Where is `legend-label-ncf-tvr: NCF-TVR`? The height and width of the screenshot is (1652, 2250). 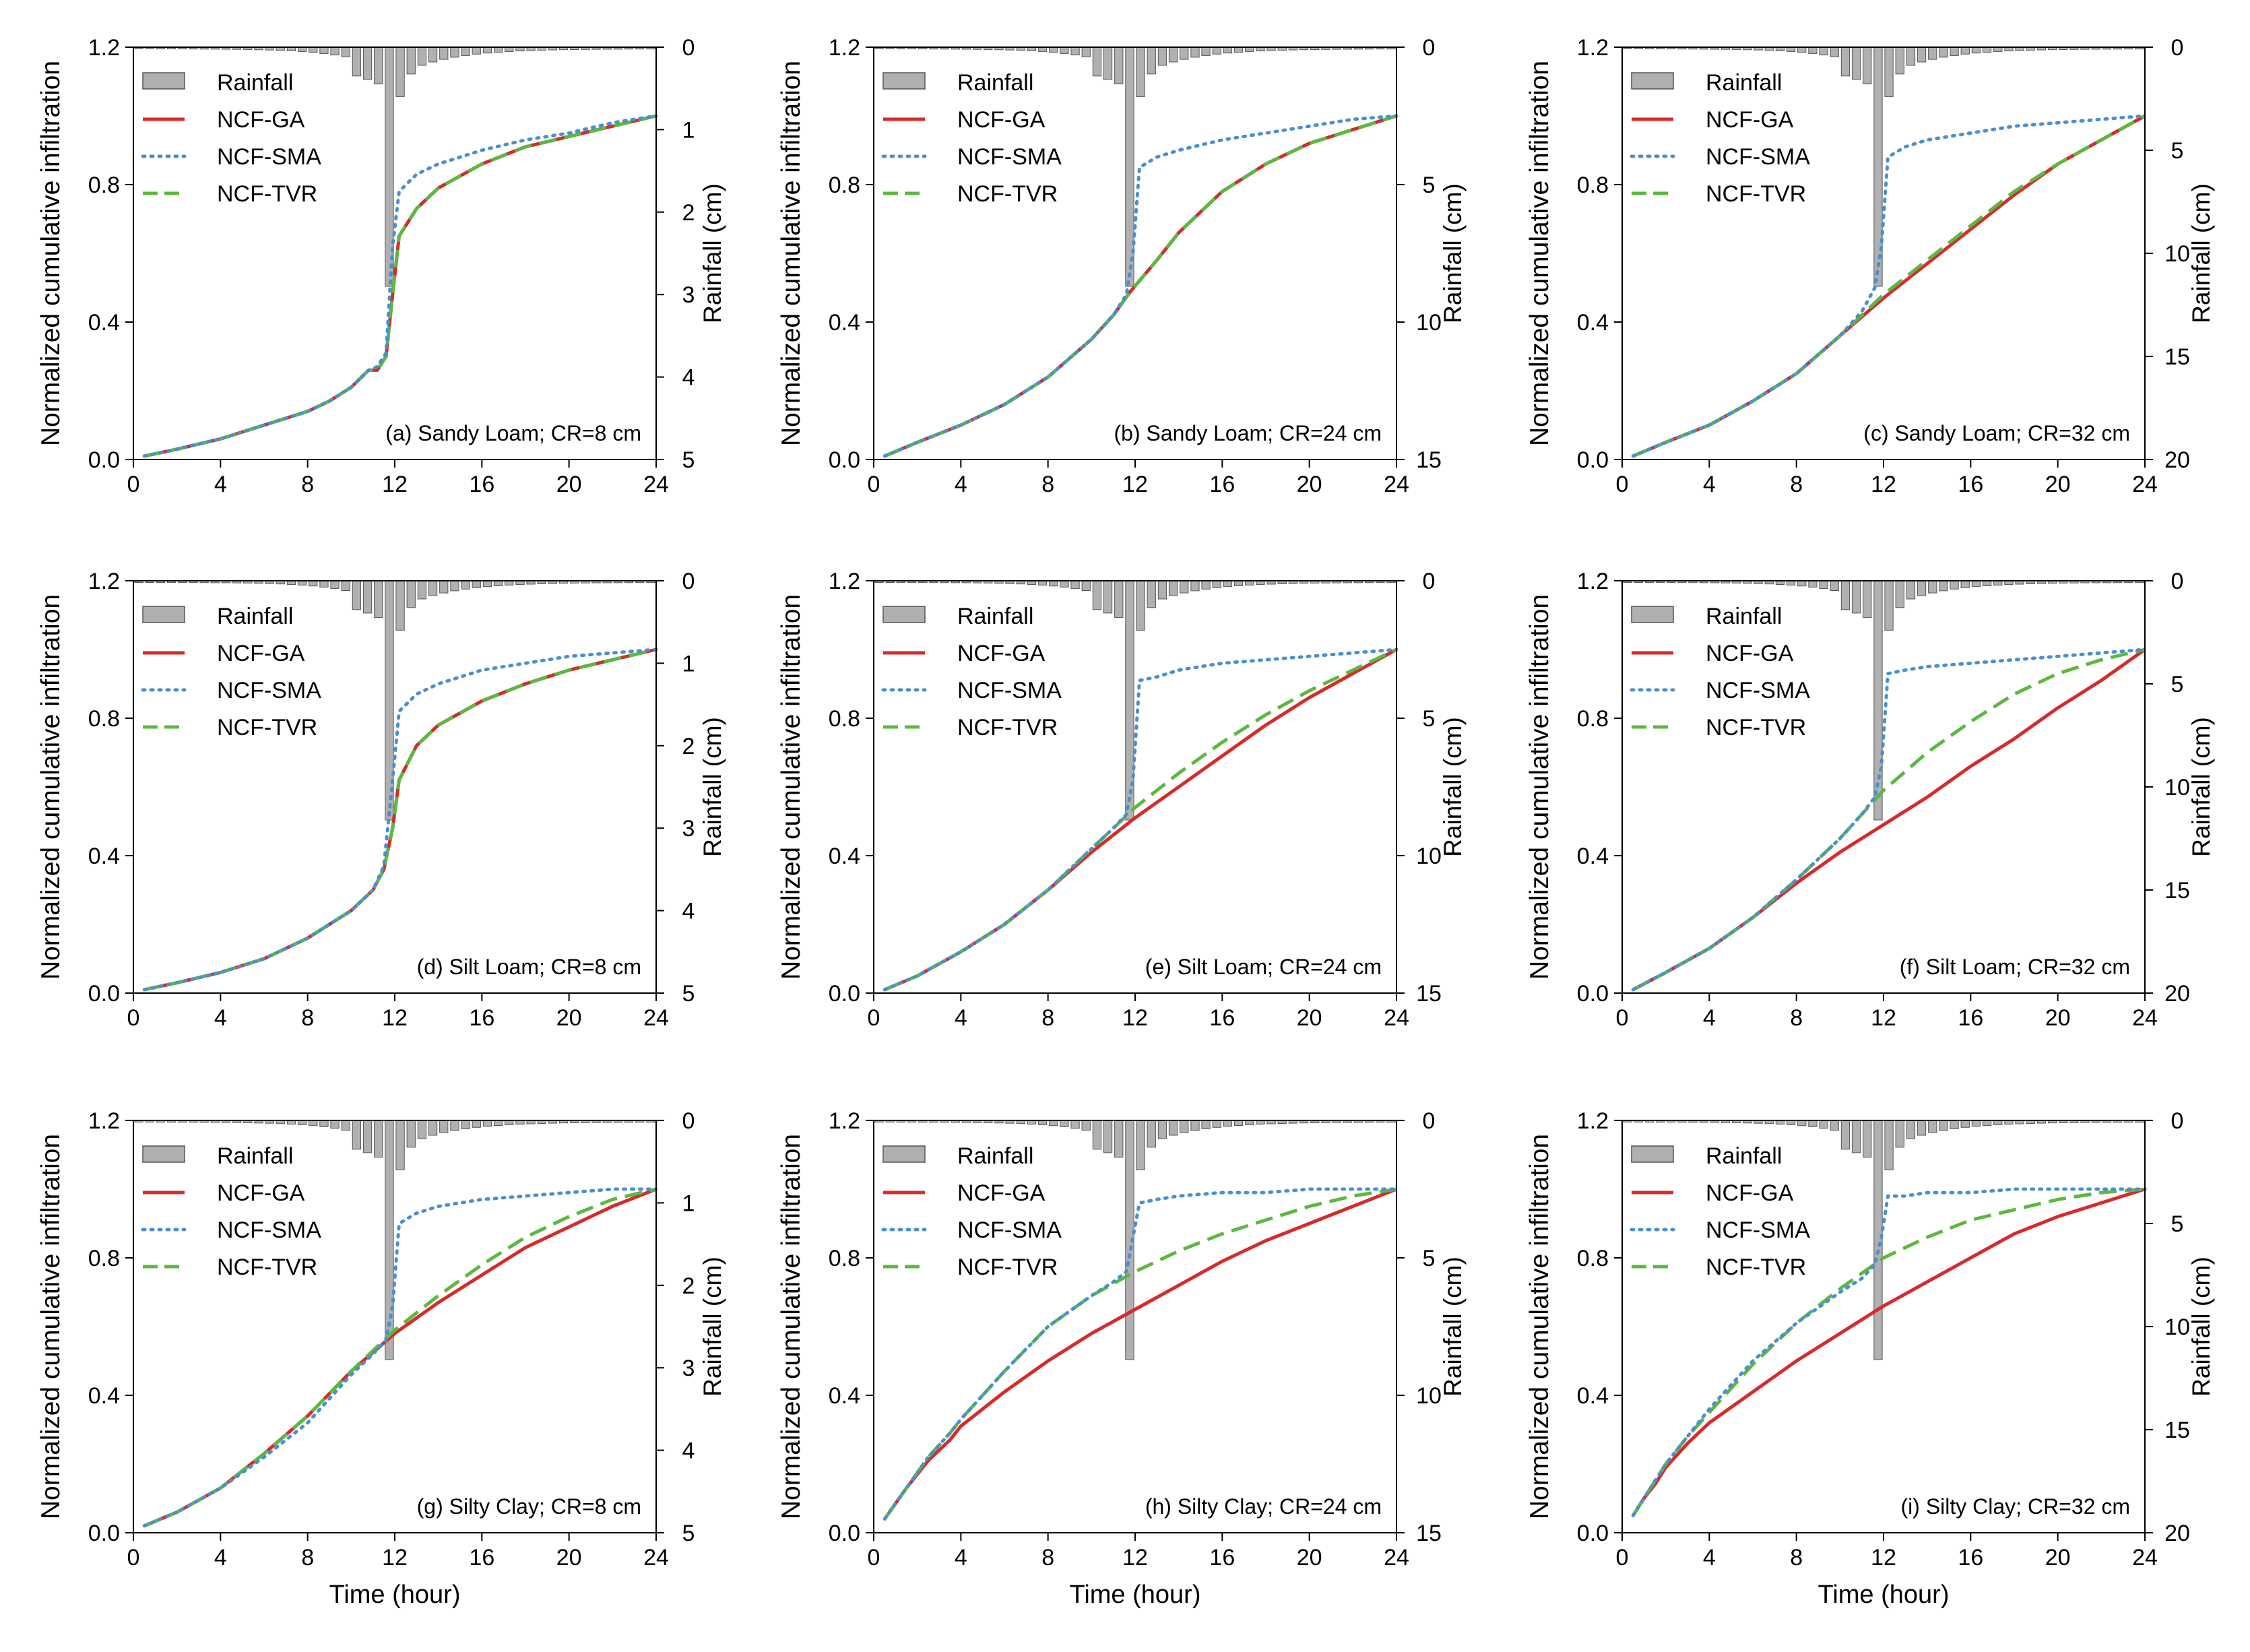 legend-label-ncf-tvr: NCF-TVR is located at coordinates (1756, 727).